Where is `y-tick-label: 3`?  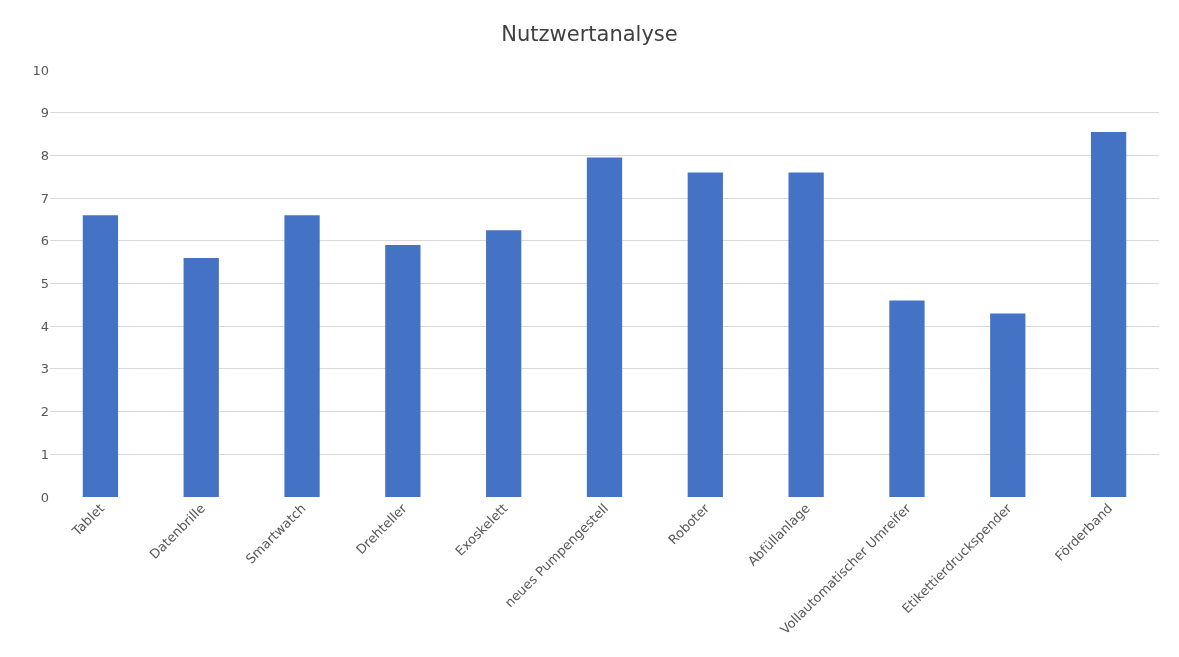
y-tick-label: 3 is located at coordinates (44, 369).